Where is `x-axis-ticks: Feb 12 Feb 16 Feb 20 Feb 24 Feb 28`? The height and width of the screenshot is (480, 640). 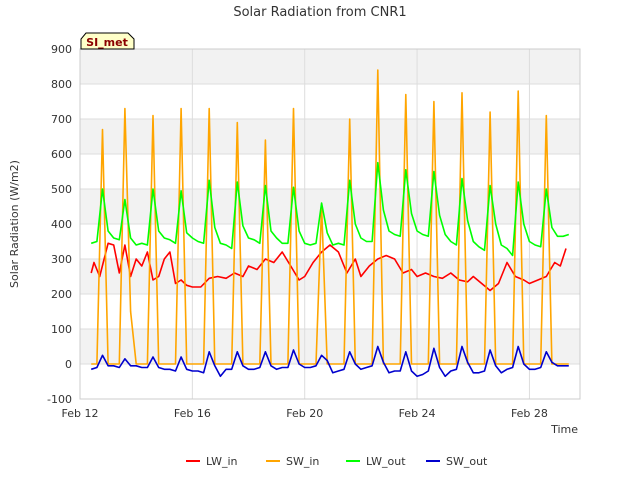
x-axis-ticks: Feb 12 Feb 16 Feb 20 Feb 24 Feb 28 is located at coordinates (305, 413).